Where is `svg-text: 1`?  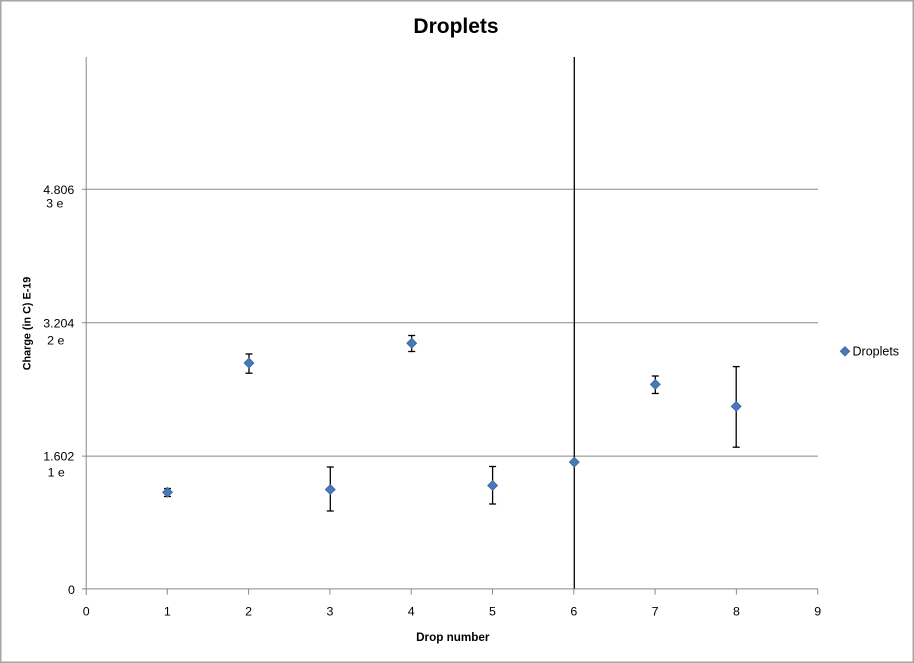
svg-text: 1 is located at coordinates (167, 612).